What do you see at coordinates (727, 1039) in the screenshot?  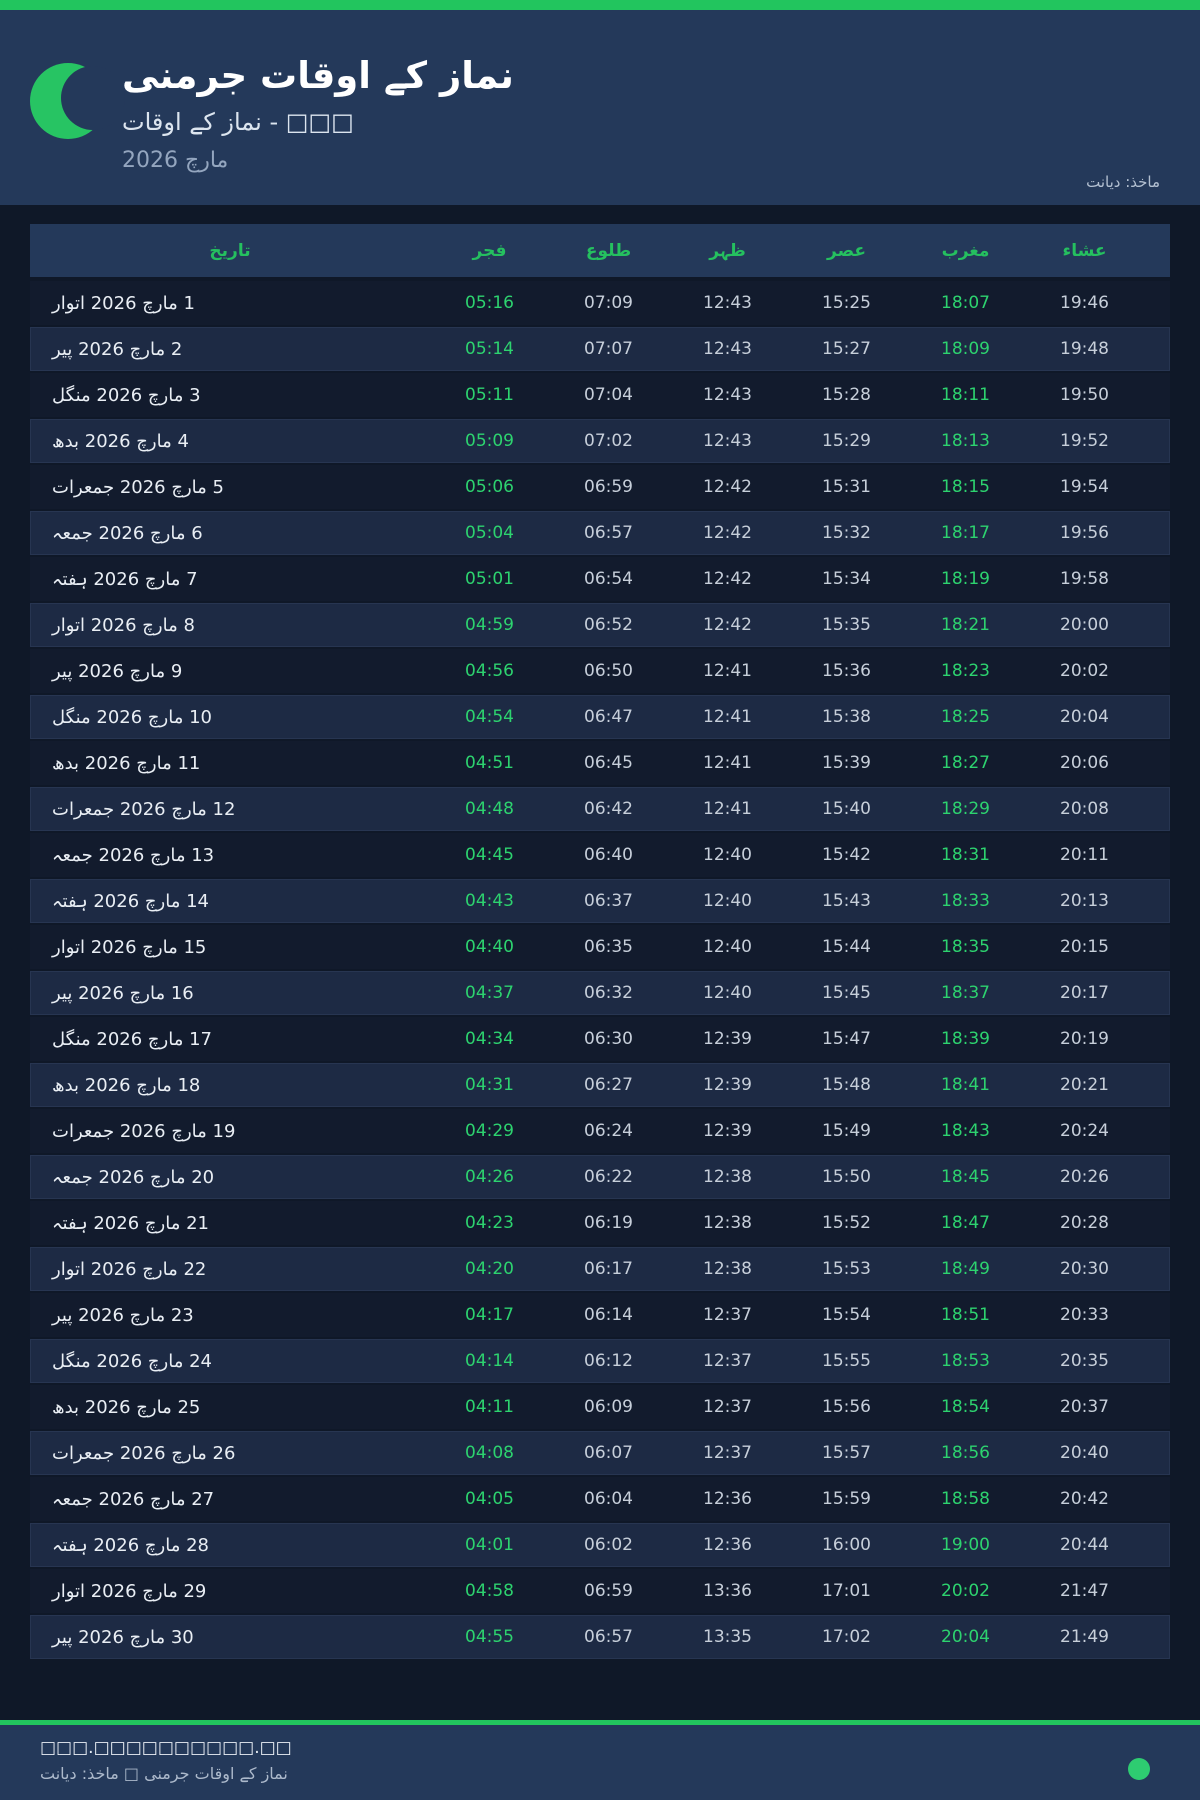 I see `time-cell-zuhr: 12:39` at bounding box center [727, 1039].